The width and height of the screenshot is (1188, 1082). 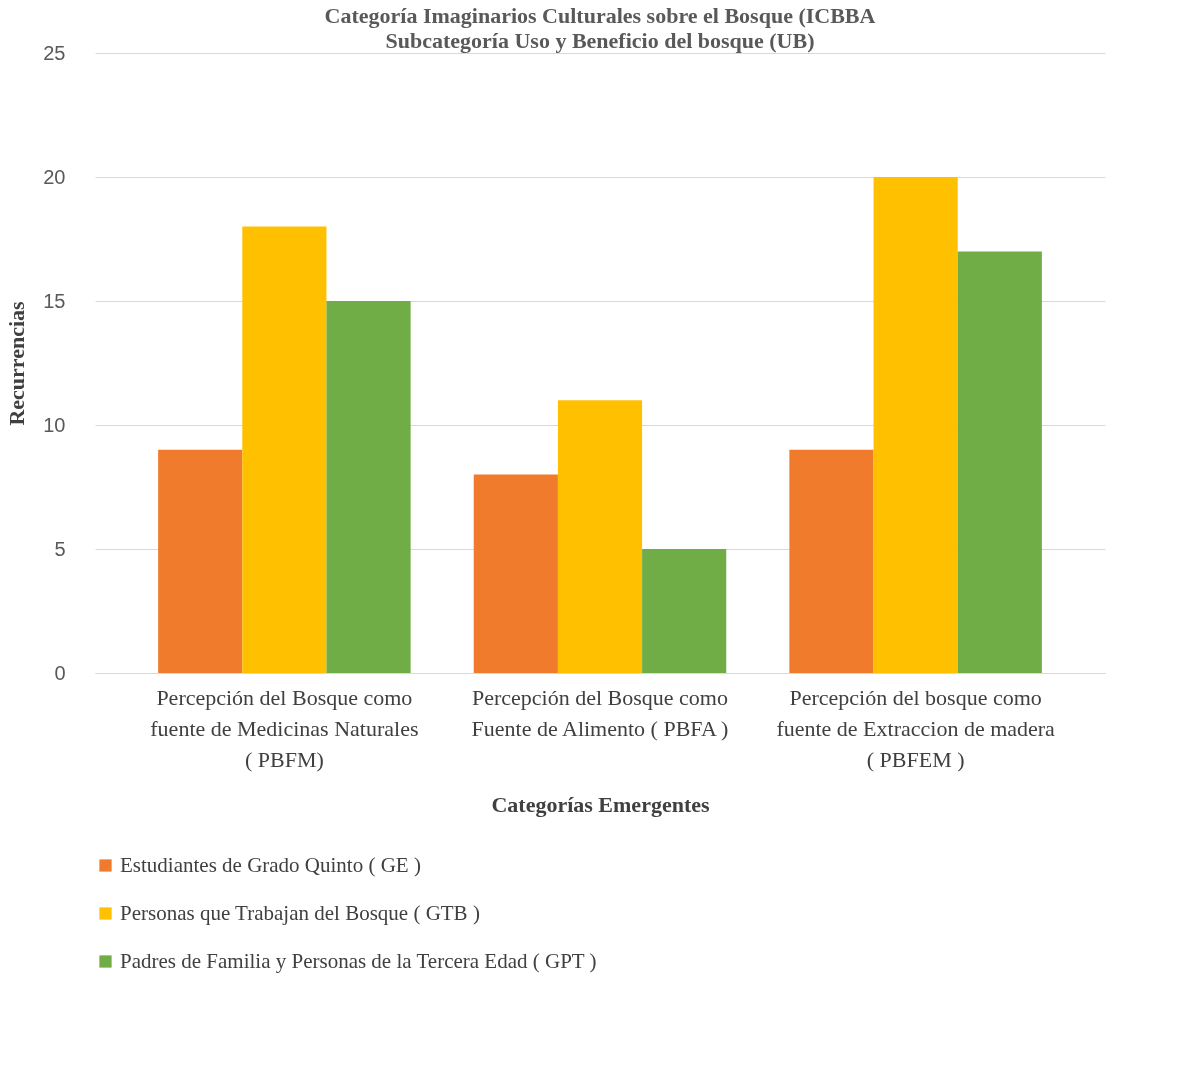 I want to click on chart-subtitle: Subcategoría Uso y Beneficio del bosque (UB), so click(x=600, y=40).